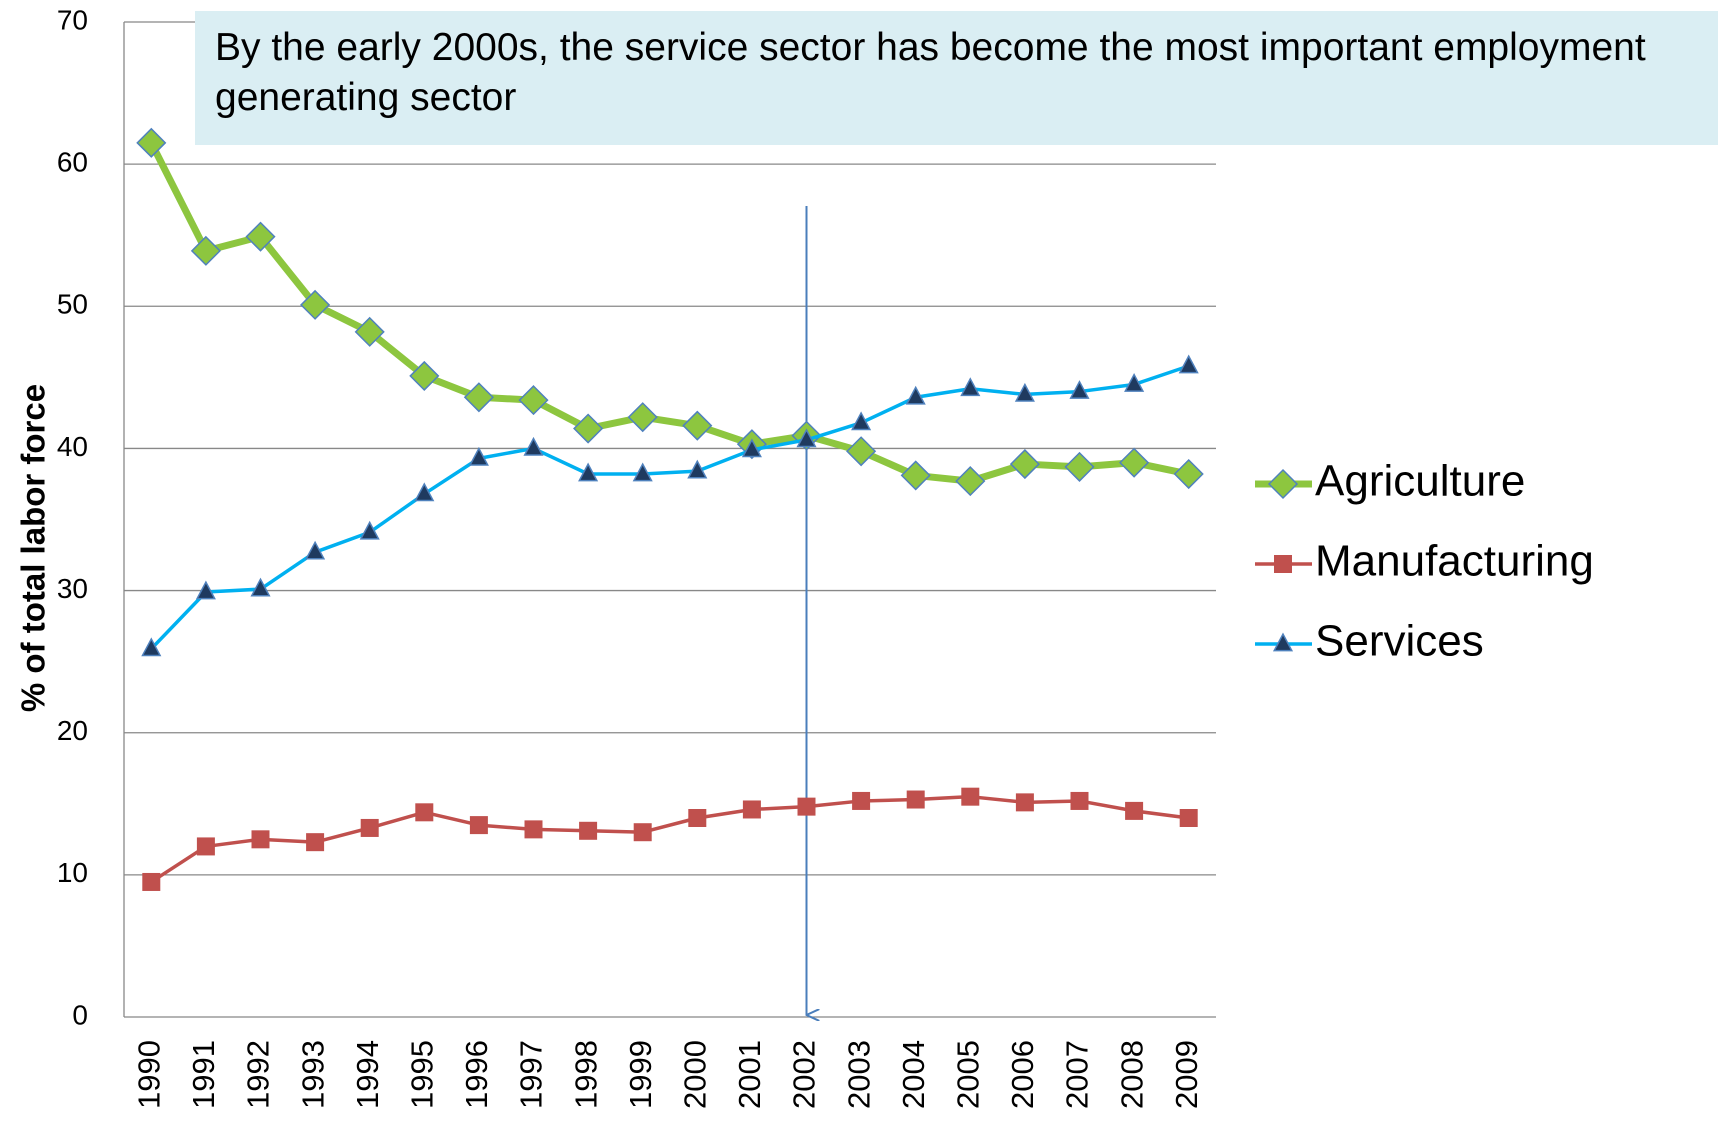 The height and width of the screenshot is (1137, 1718). Describe the element at coordinates (967, 1074) in the screenshot. I see `x-tick-label: 2005` at that location.